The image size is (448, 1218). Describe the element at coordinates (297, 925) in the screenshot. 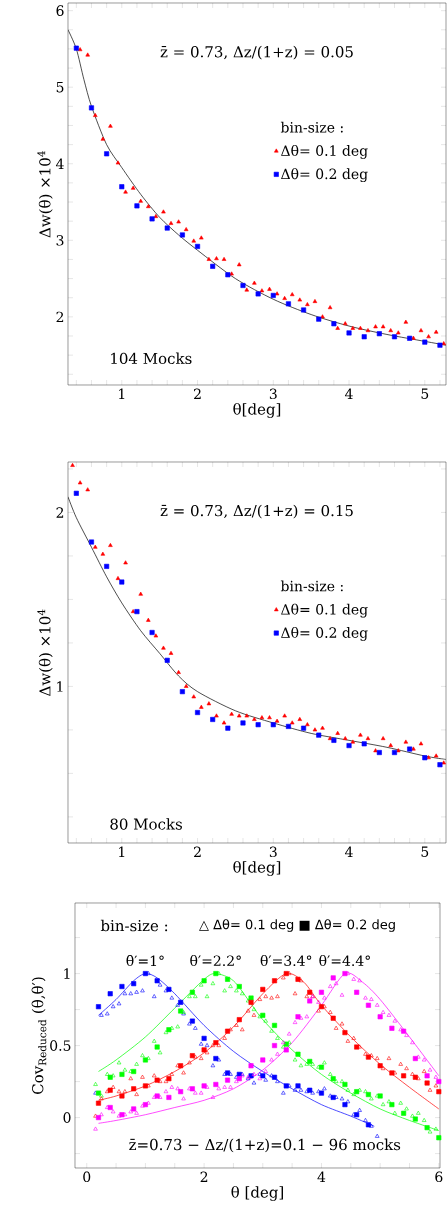

I see `annotation: △ Δθ= 0.1 deg ■ Δθ= 0.2 deg` at that location.